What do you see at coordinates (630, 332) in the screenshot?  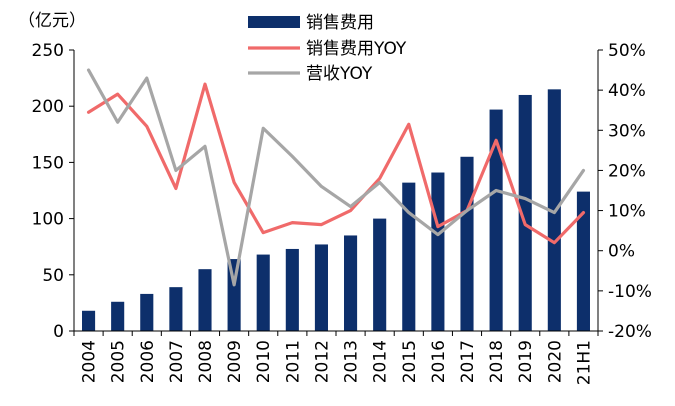 I see `right-tick-label: -20%` at bounding box center [630, 332].